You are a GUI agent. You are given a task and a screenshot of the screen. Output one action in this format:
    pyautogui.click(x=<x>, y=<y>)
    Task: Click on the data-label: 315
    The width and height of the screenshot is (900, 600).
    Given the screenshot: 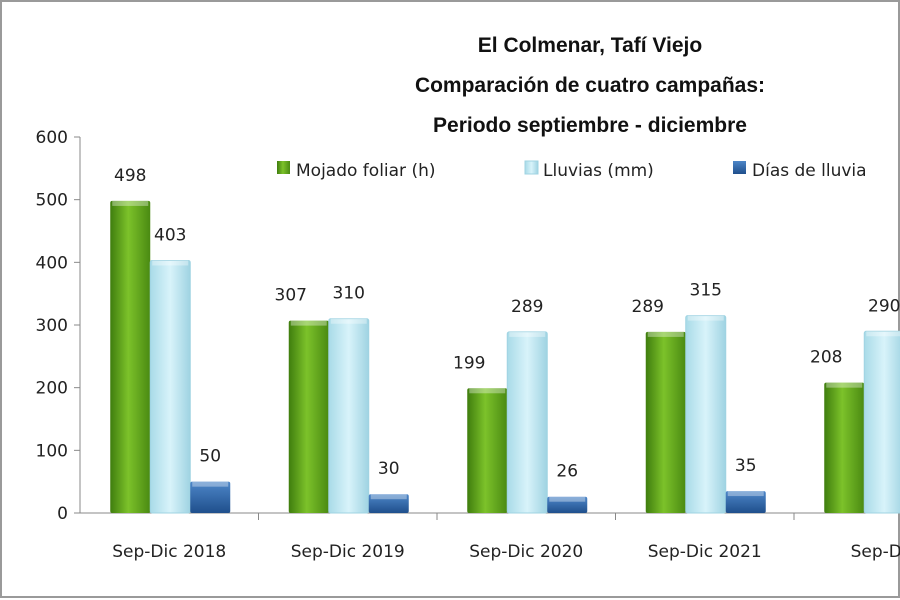 What is the action you would take?
    pyautogui.click(x=706, y=291)
    